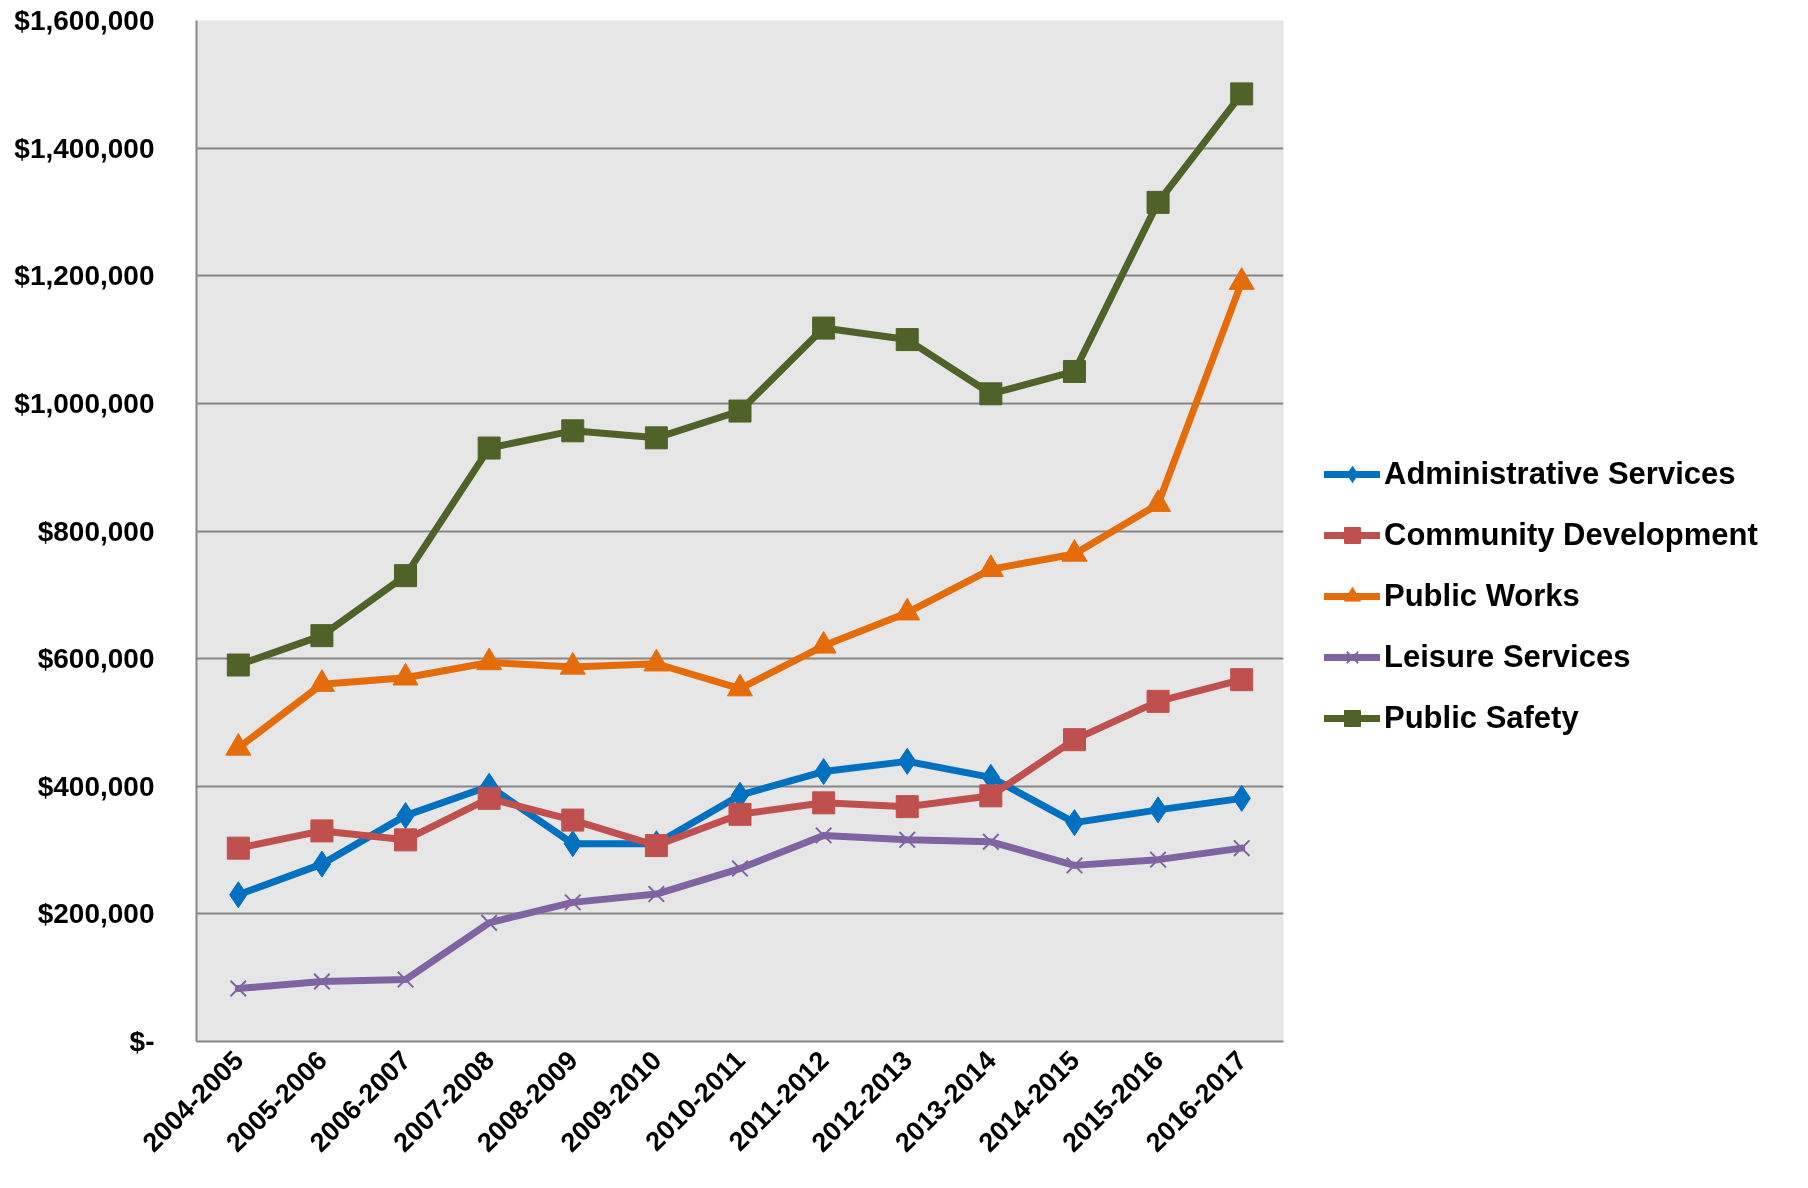 This screenshot has width=1808, height=1188. Describe the element at coordinates (84, 276) in the screenshot. I see `y-tick-label: $1,200,000` at that location.